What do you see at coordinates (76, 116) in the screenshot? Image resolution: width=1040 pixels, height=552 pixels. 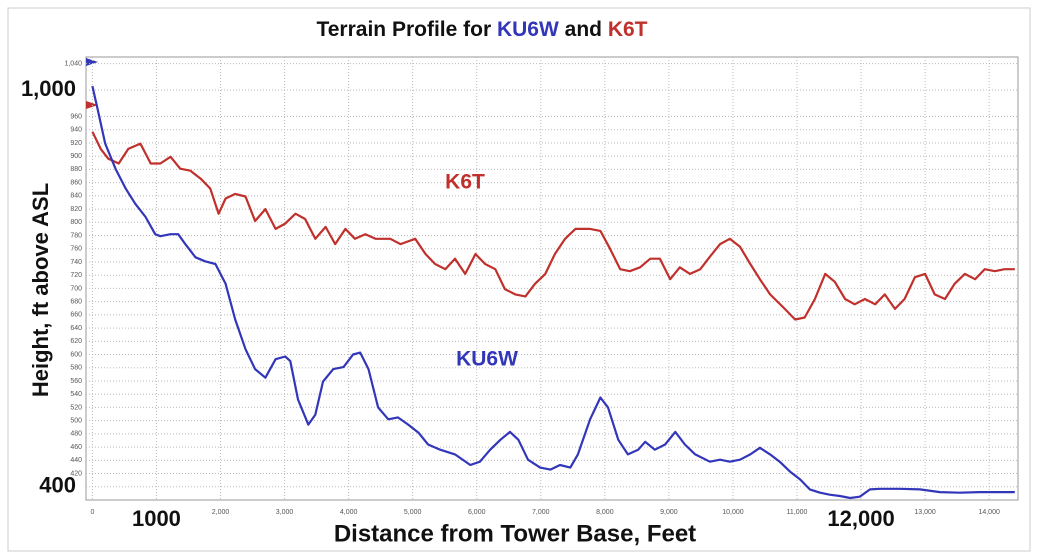 I see `y-tick-label: 960` at bounding box center [76, 116].